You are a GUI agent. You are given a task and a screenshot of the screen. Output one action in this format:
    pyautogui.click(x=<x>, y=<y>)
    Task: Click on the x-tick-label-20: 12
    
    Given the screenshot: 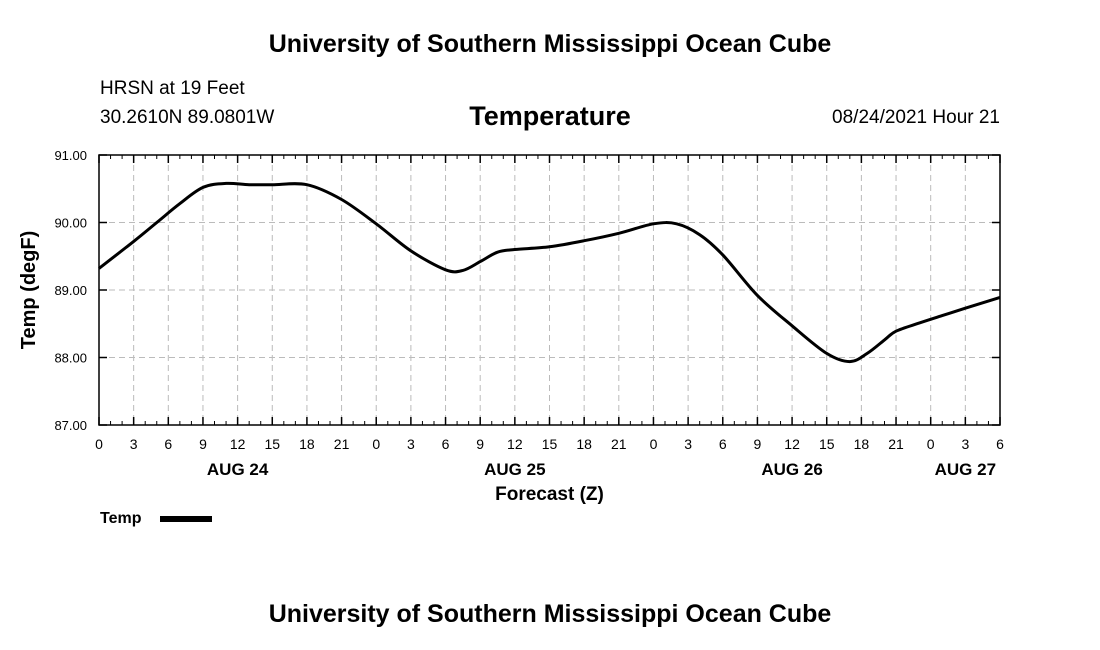 What is the action you would take?
    pyautogui.click(x=792, y=444)
    